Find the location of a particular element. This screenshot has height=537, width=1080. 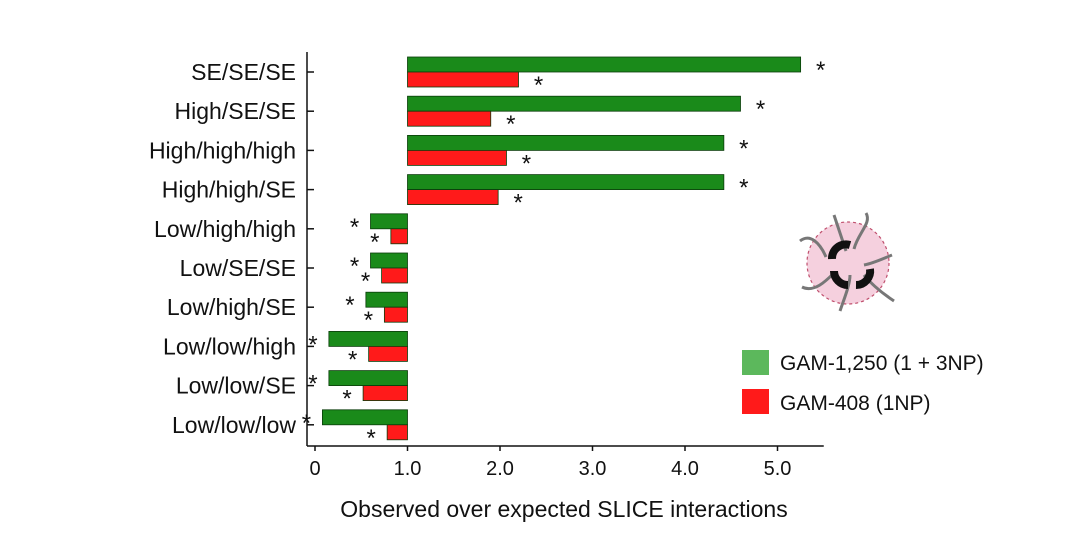

bar-gam-408-1np-low-high-se is located at coordinates (395, 314).